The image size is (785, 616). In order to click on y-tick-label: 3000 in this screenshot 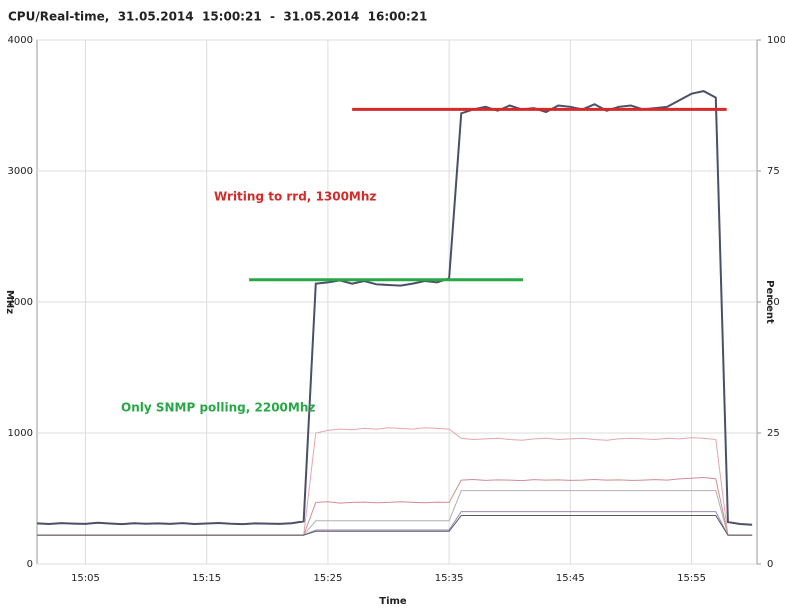, I will do `click(20, 171)`.